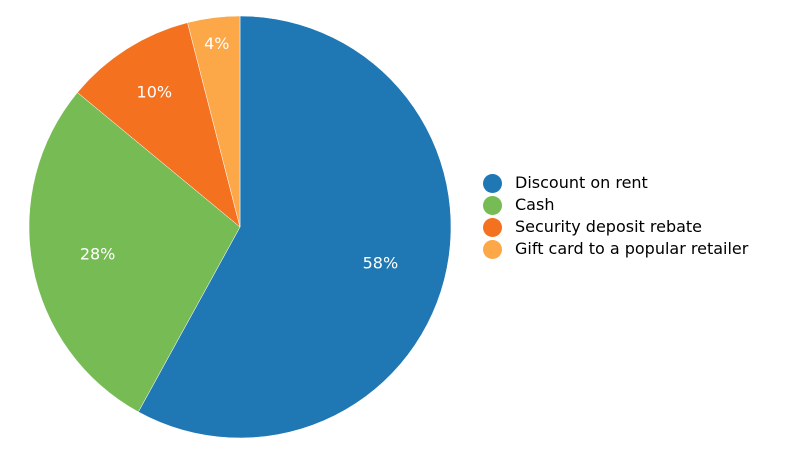 The image size is (800, 458). Describe the element at coordinates (381, 263) in the screenshot. I see `pie-slice-label-0: 58%` at that location.